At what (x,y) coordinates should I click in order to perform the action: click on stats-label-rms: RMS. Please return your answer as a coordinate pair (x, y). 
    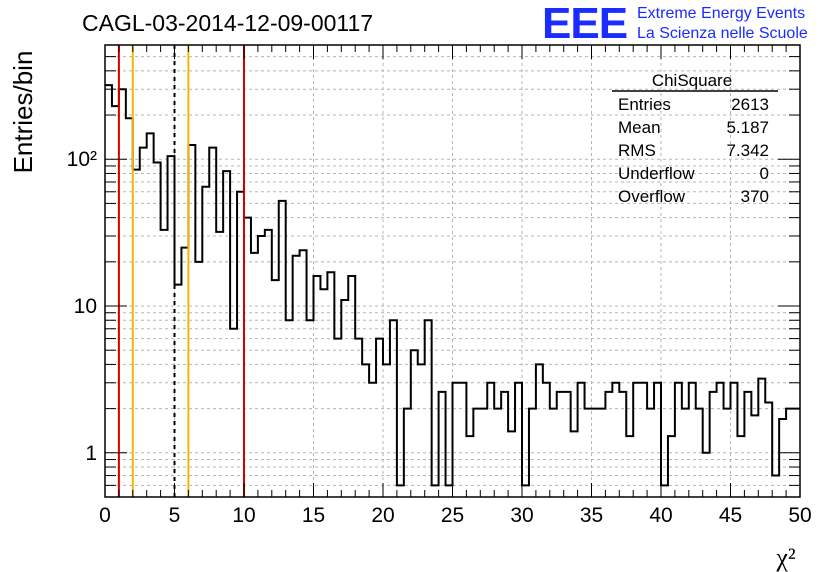
    Looking at the image, I should click on (637, 150).